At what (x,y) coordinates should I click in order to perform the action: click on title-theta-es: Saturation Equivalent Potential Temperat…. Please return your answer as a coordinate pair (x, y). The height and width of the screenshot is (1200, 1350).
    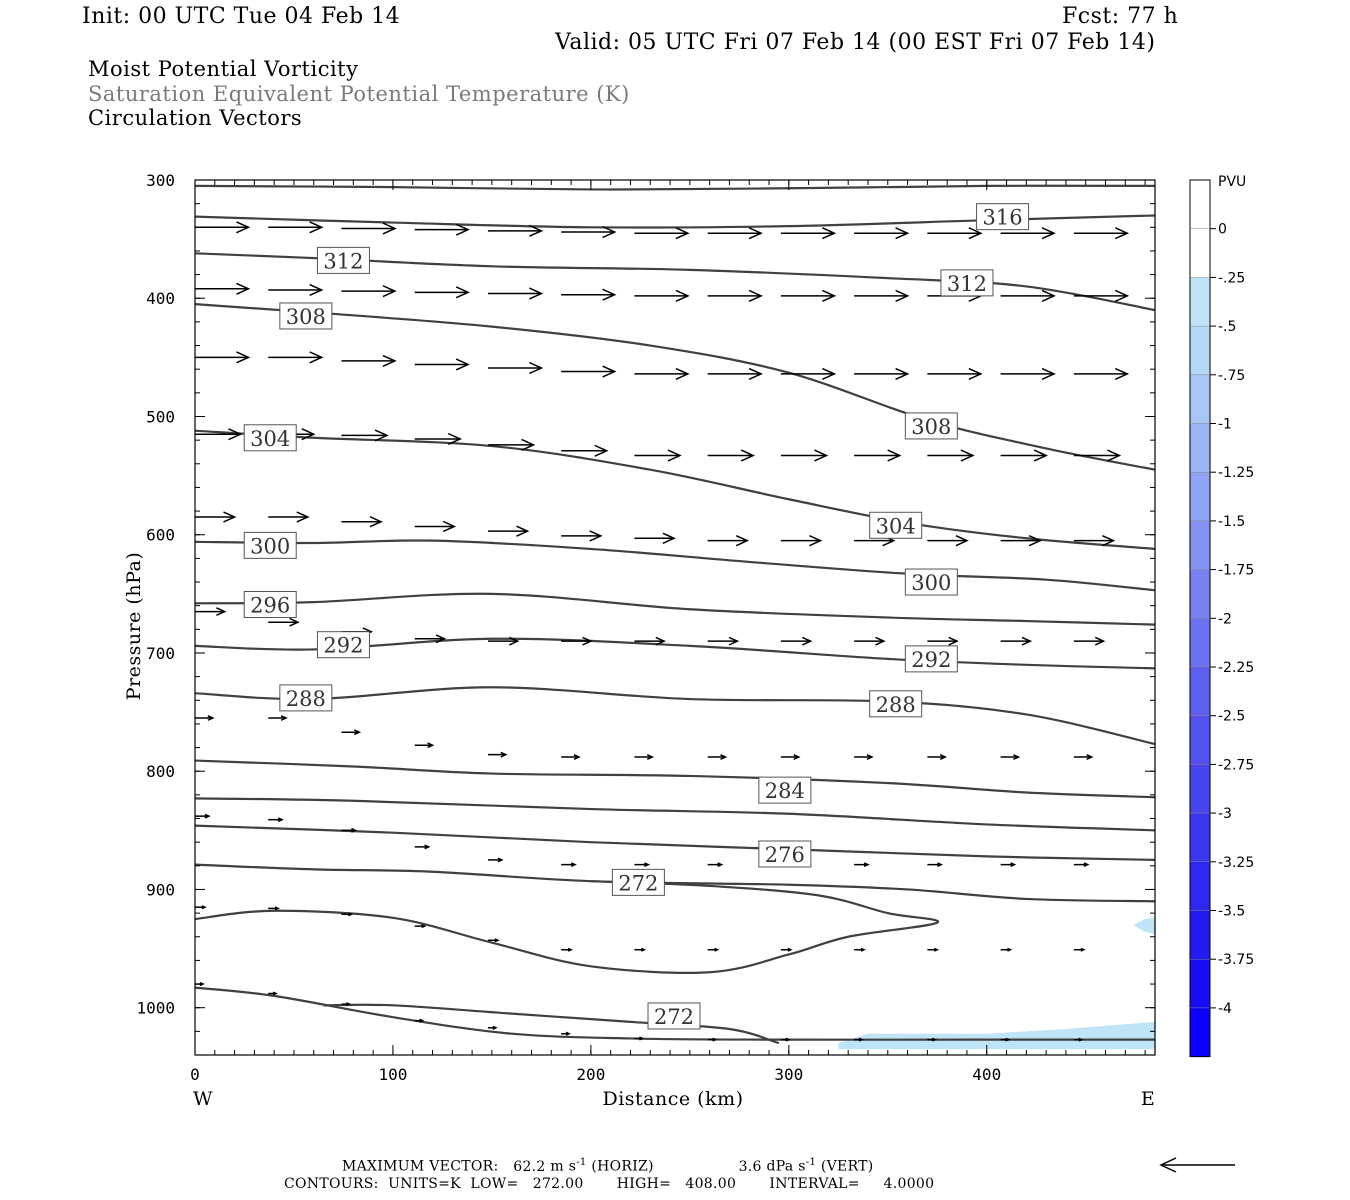
    Looking at the image, I should click on (359, 94).